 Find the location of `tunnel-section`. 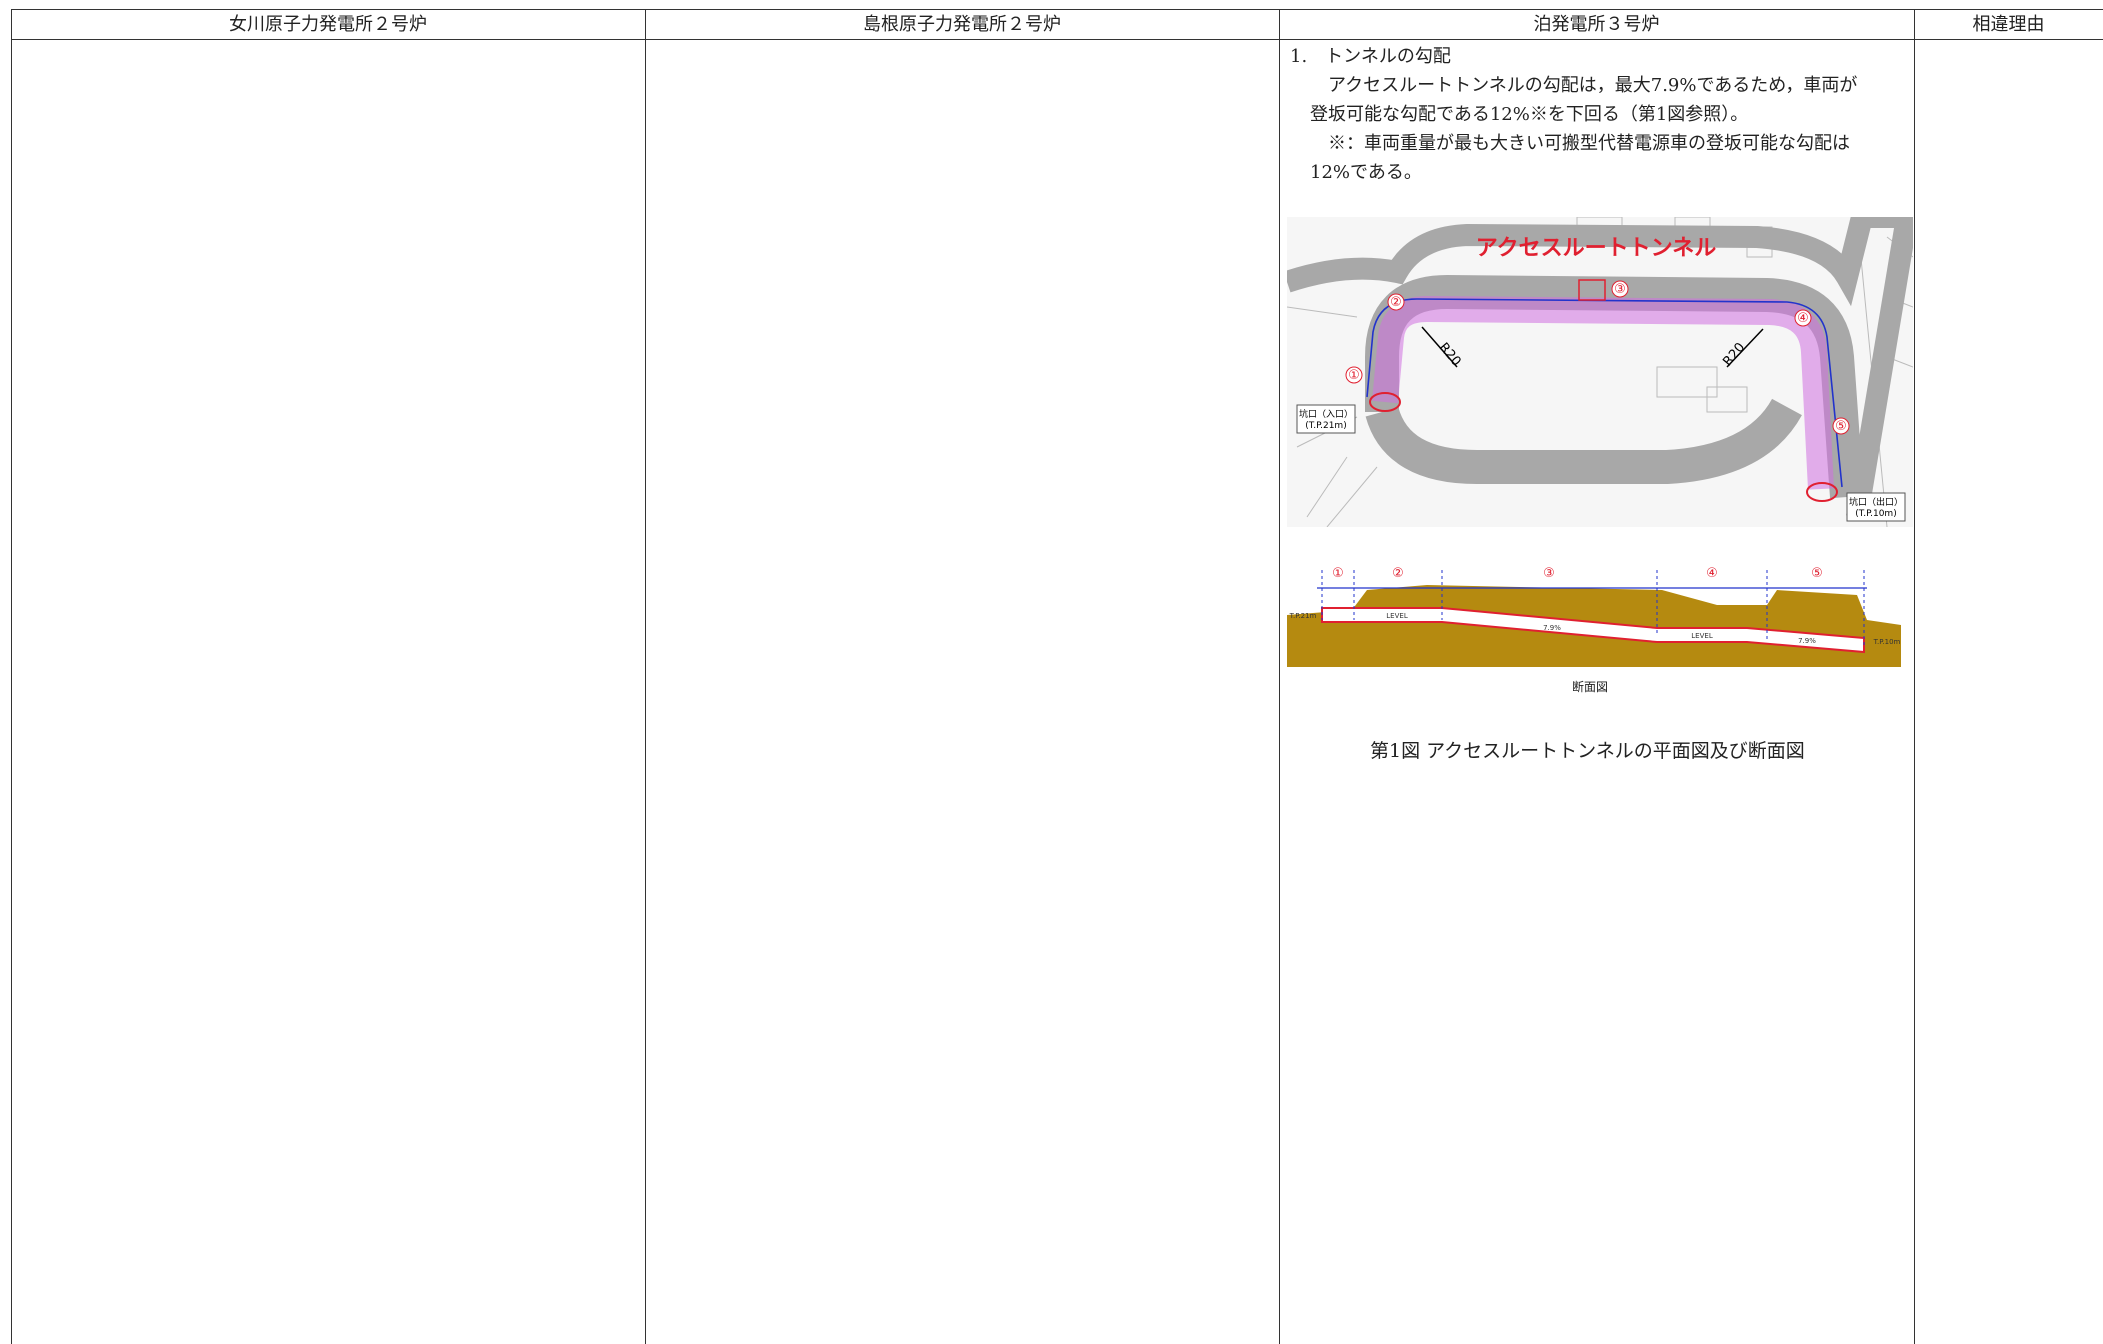

tunnel-section is located at coordinates (1593, 630).